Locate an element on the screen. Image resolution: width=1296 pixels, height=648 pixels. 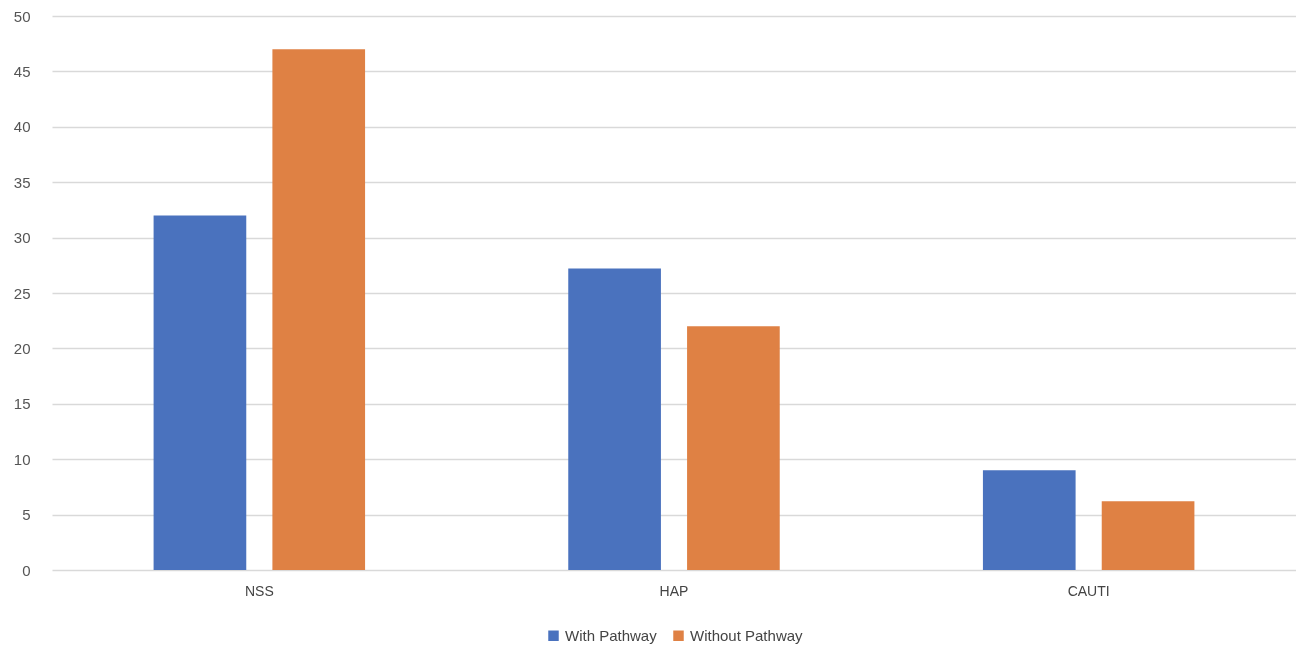
legend-label: Without Pathway is located at coordinates (747, 635).